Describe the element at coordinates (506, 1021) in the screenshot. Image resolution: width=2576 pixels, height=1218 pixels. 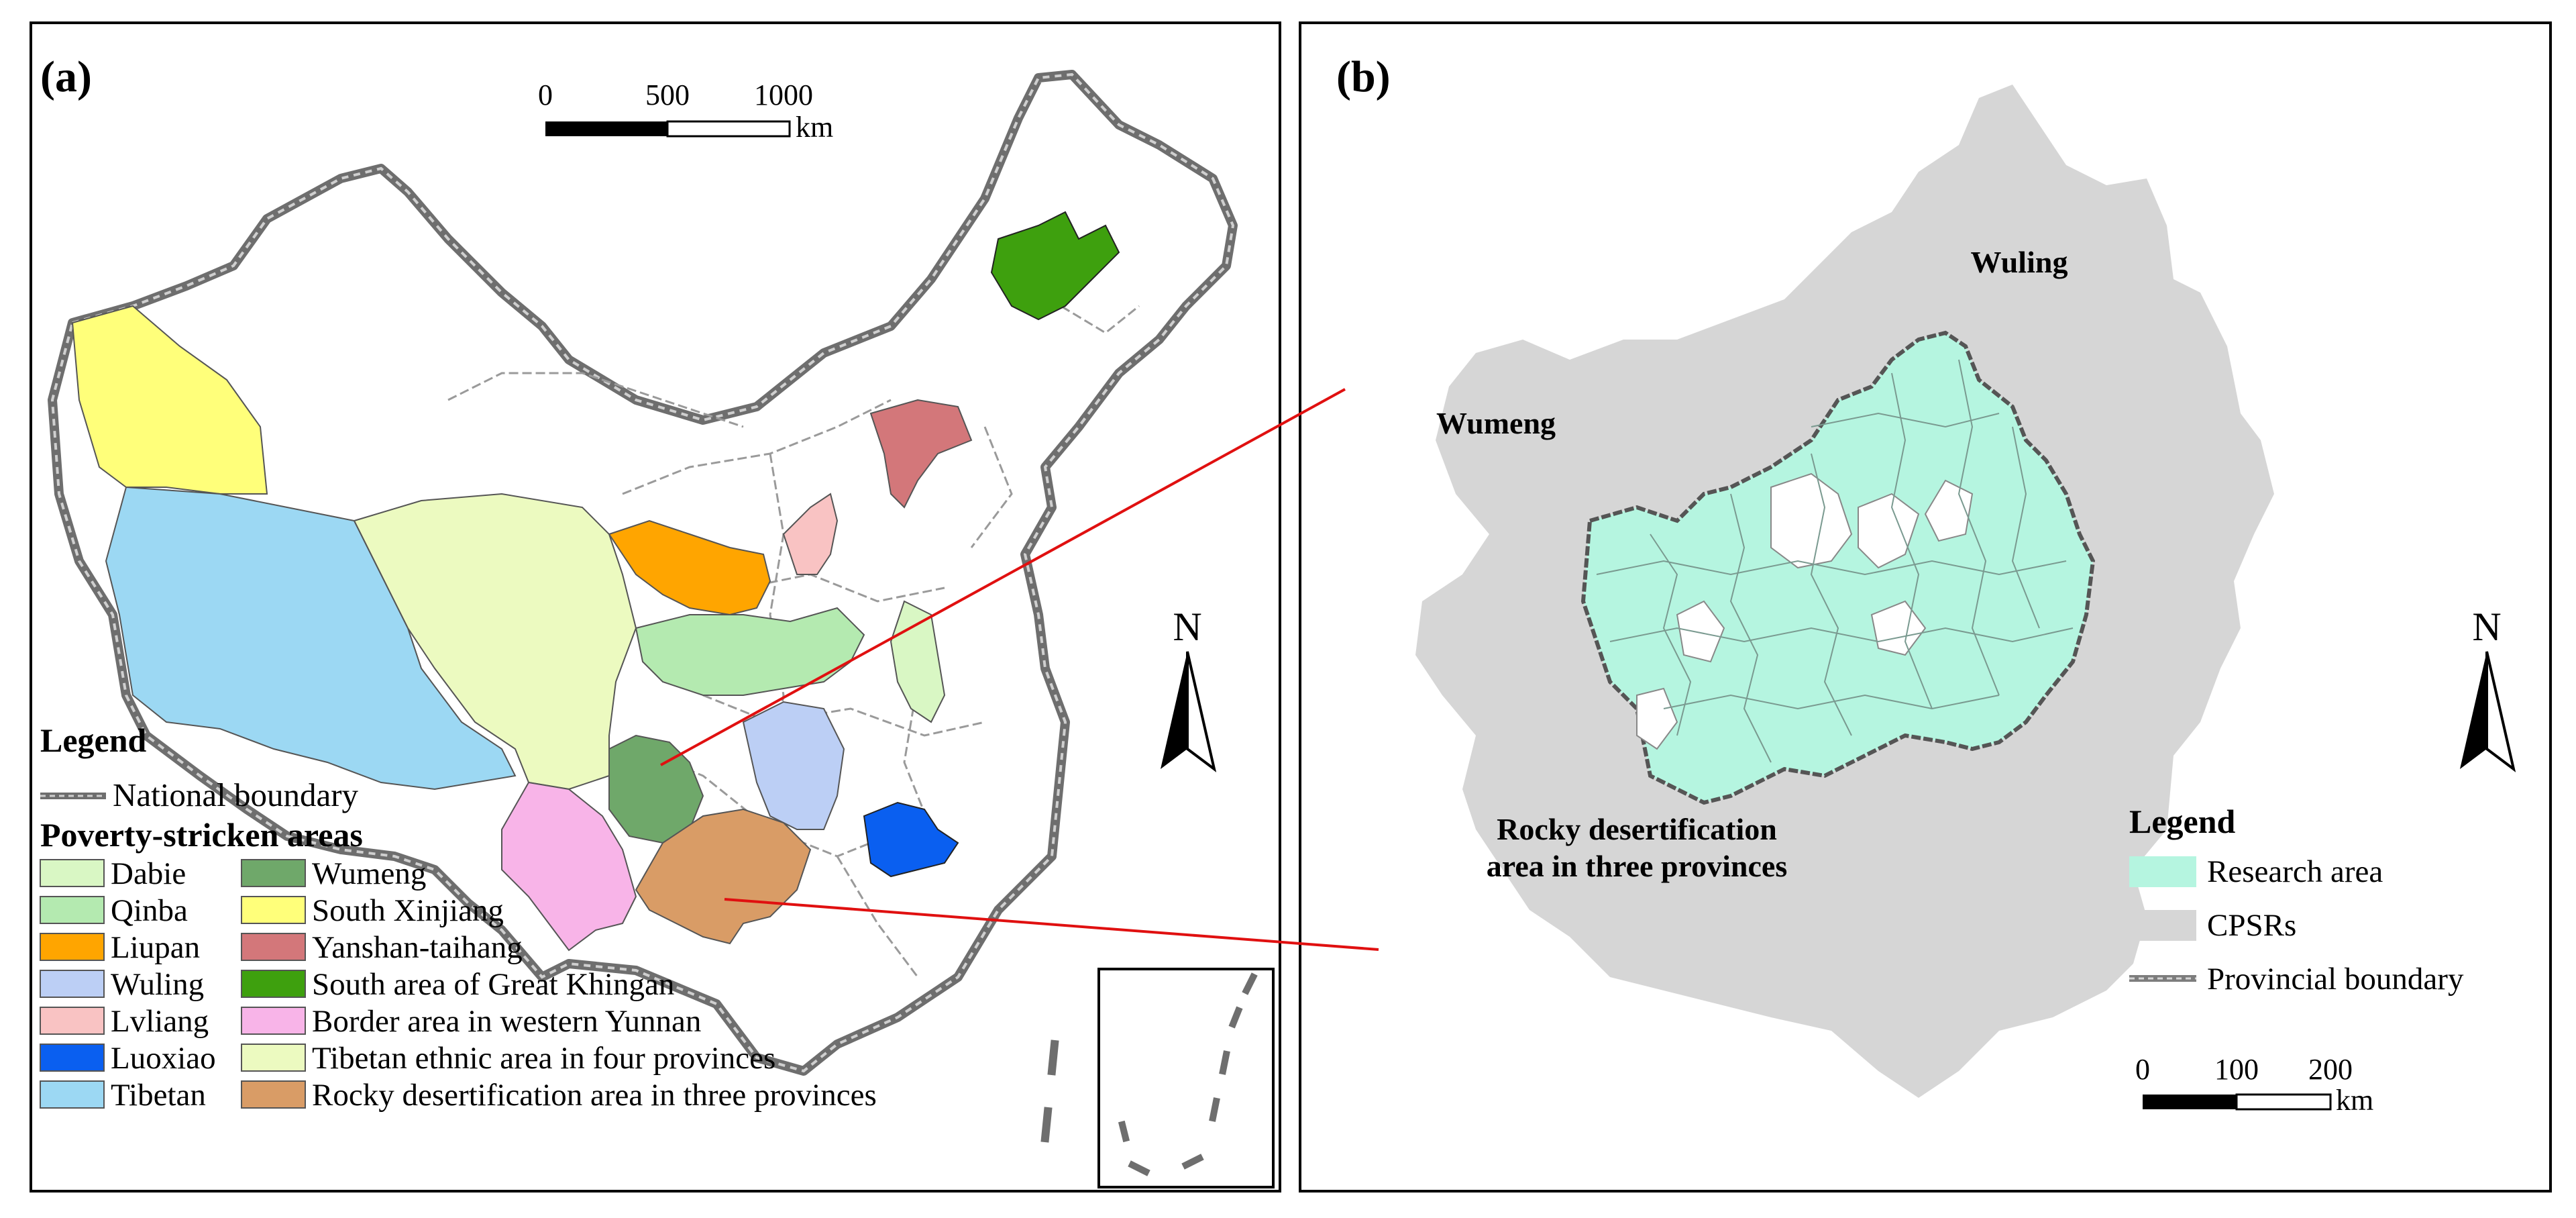
I see `legend-label-border-area-in-western-yunnan: Border area in western Yunnan` at that location.